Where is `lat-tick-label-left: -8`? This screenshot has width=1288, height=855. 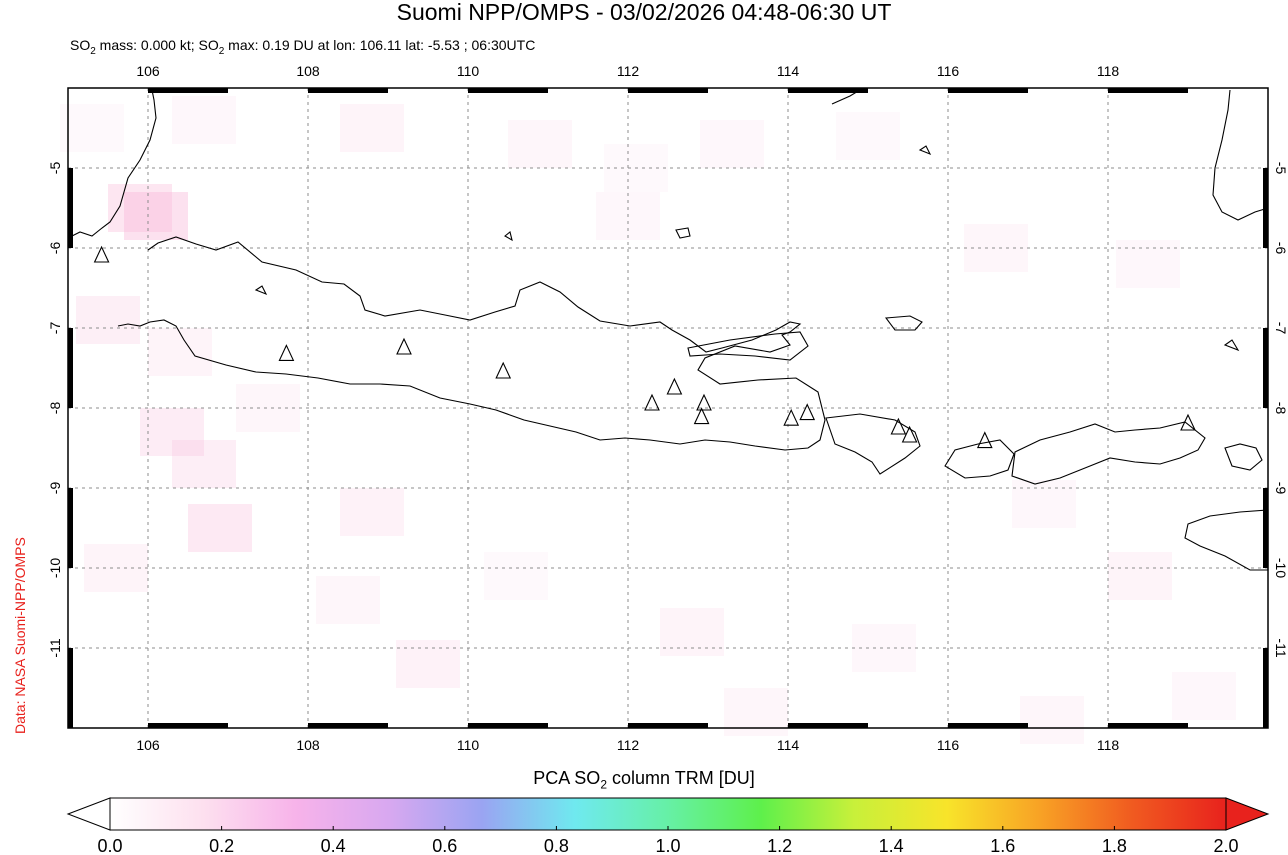
lat-tick-label-left: -8 is located at coordinates (55, 408).